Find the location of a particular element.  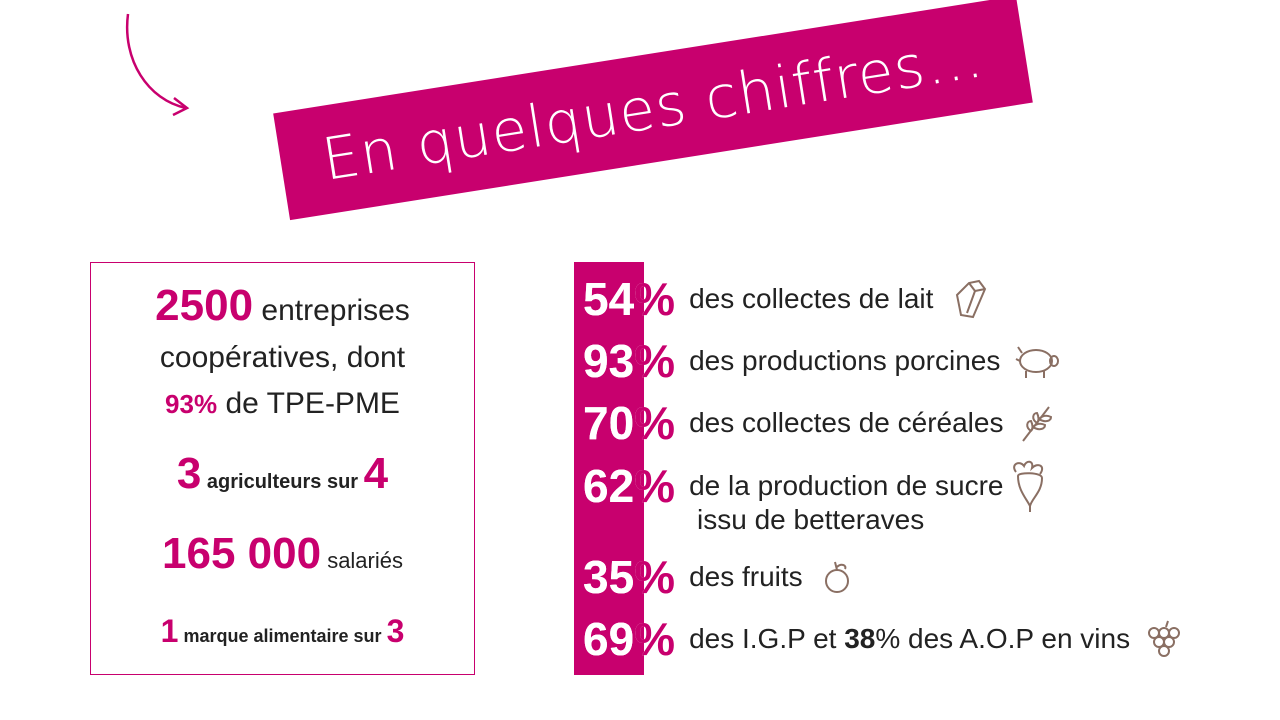

stat-percent: 69% is located at coordinates (629, 639).